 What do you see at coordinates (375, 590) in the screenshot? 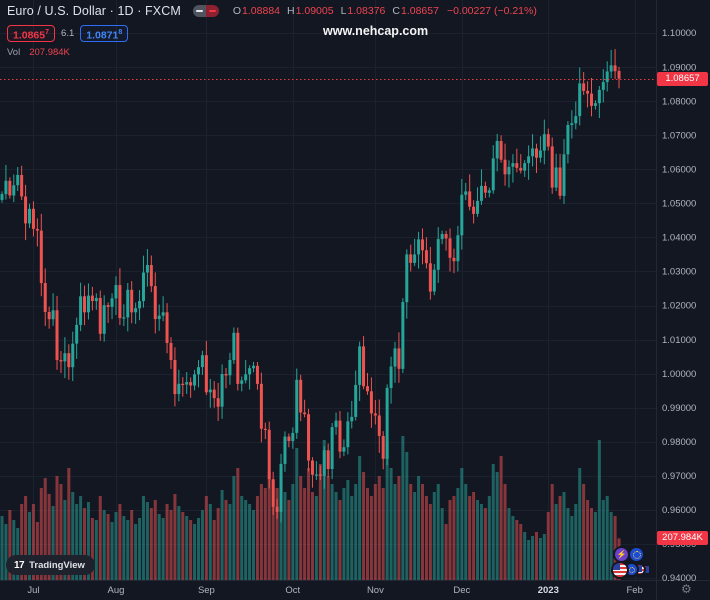
I see `time-tick-label: Nov` at bounding box center [375, 590].